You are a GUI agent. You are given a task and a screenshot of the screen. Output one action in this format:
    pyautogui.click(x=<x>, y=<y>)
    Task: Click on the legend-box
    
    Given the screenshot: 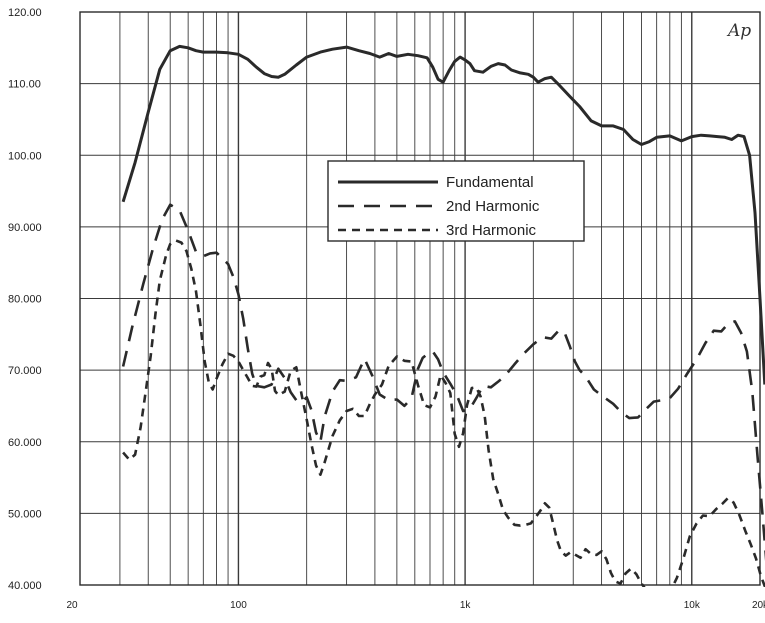 What is the action you would take?
    pyautogui.click(x=456, y=201)
    